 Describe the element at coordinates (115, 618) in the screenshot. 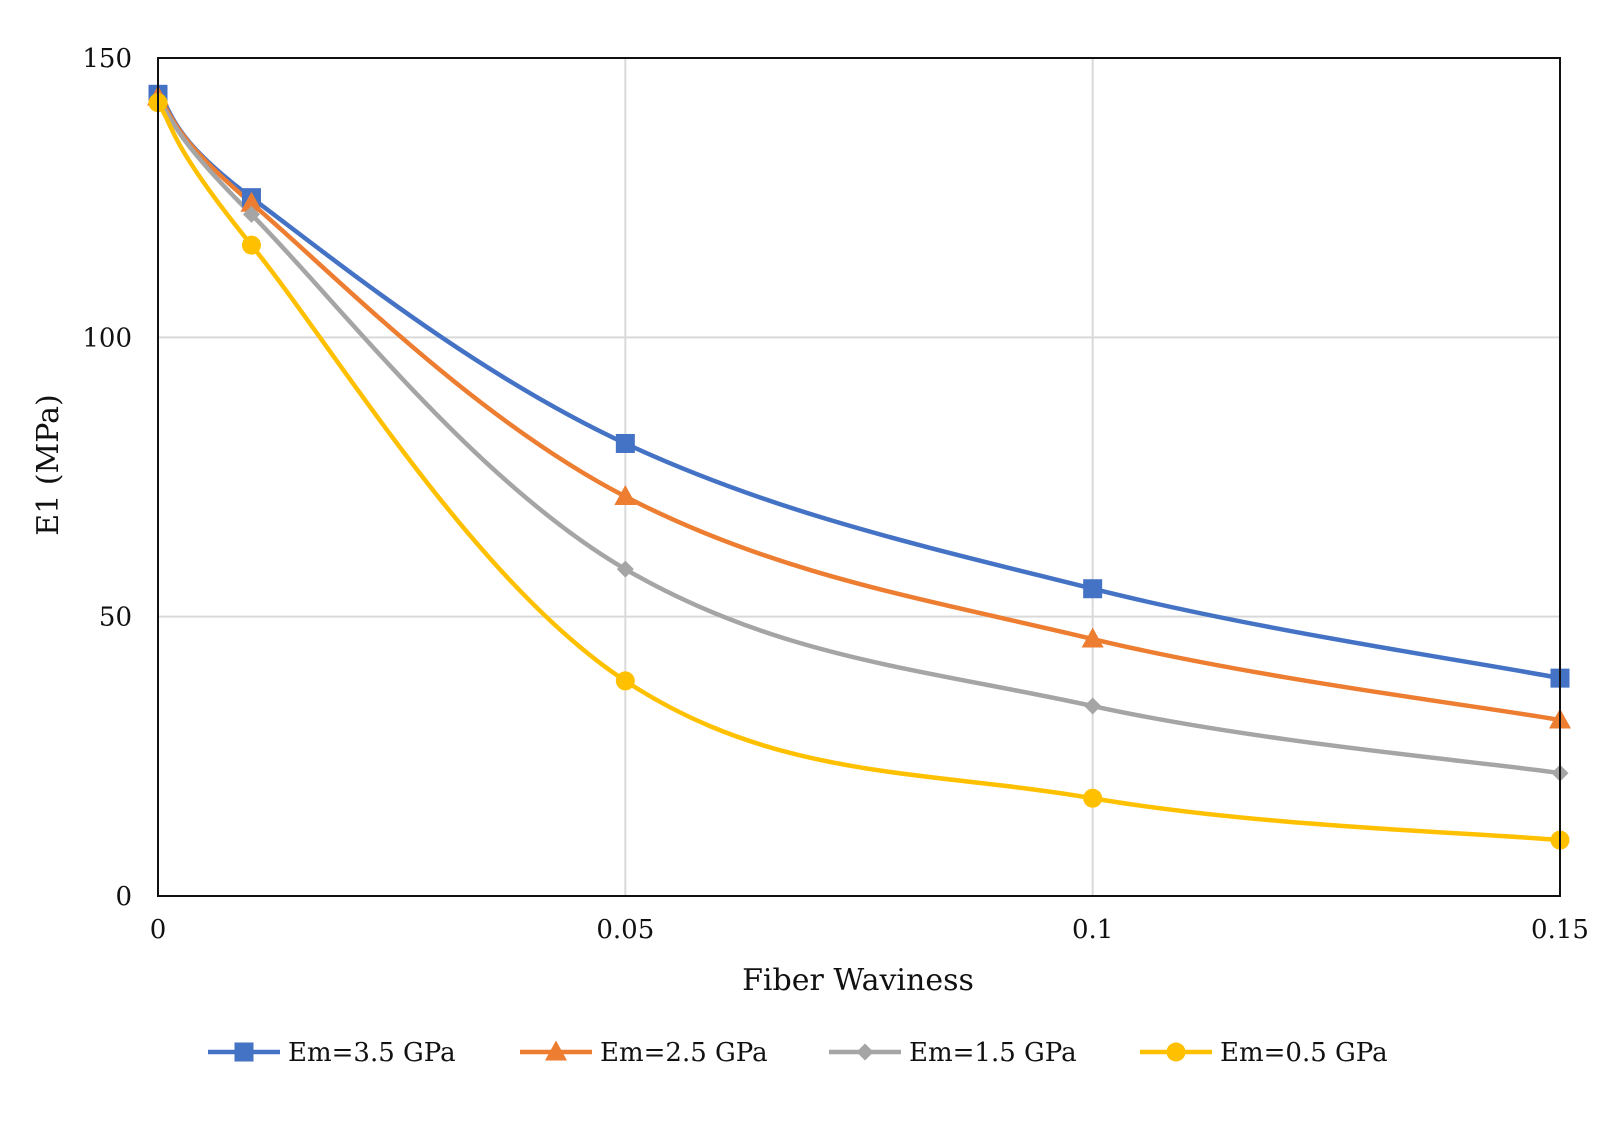

I see `y-tick-label: 50` at that location.